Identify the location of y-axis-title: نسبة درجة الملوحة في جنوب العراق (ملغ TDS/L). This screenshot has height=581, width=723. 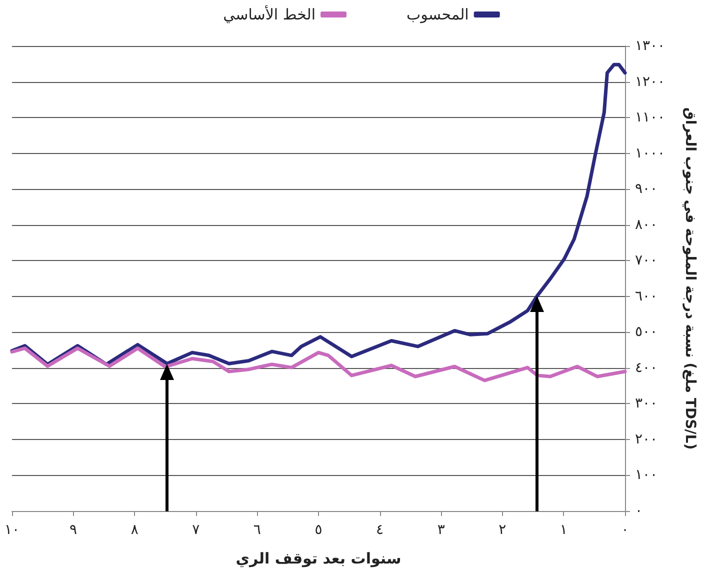
(690, 278).